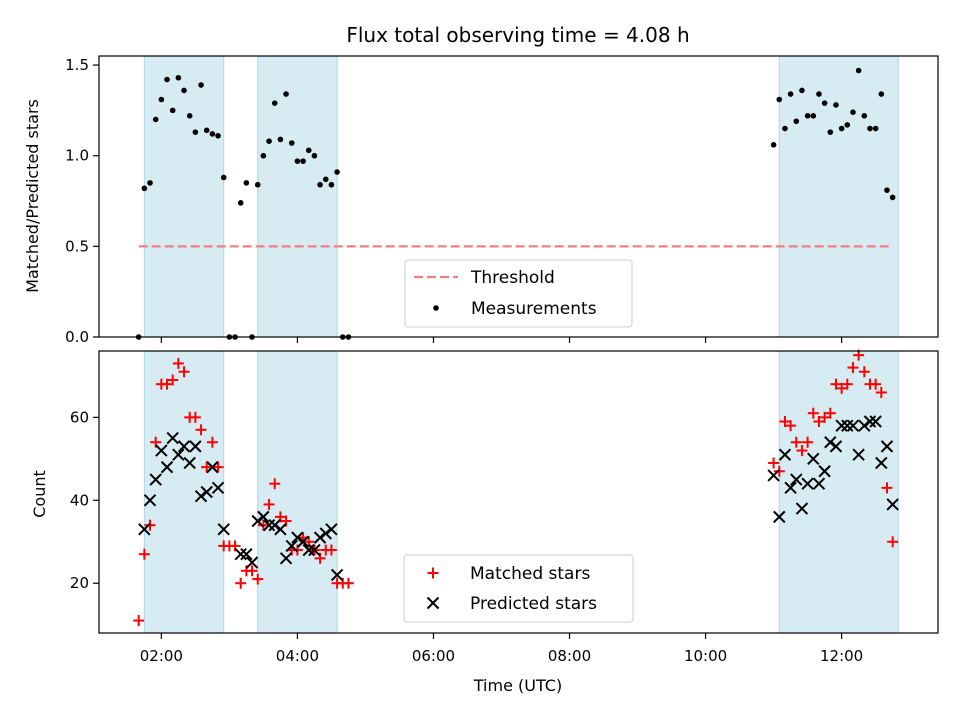 The width and height of the screenshot is (960, 720). What do you see at coordinates (297, 656) in the screenshot?
I see `bottom-xtick-label: 04:00` at bounding box center [297, 656].